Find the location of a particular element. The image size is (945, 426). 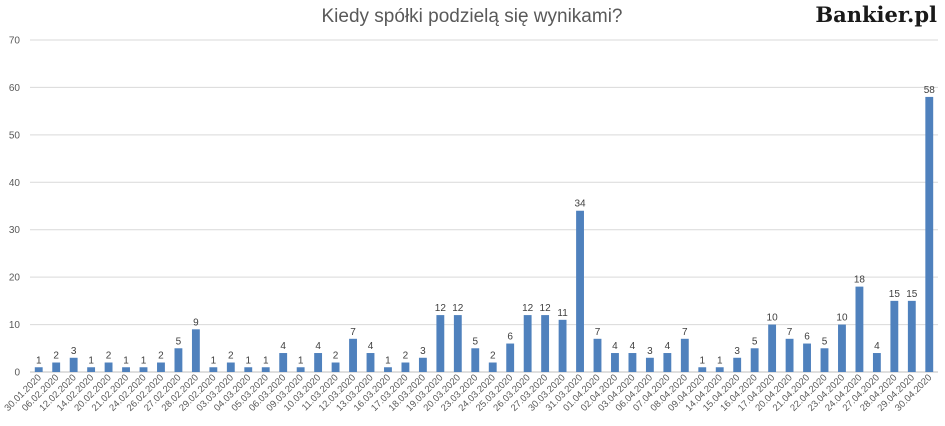

data-label: 34 is located at coordinates (580, 204).